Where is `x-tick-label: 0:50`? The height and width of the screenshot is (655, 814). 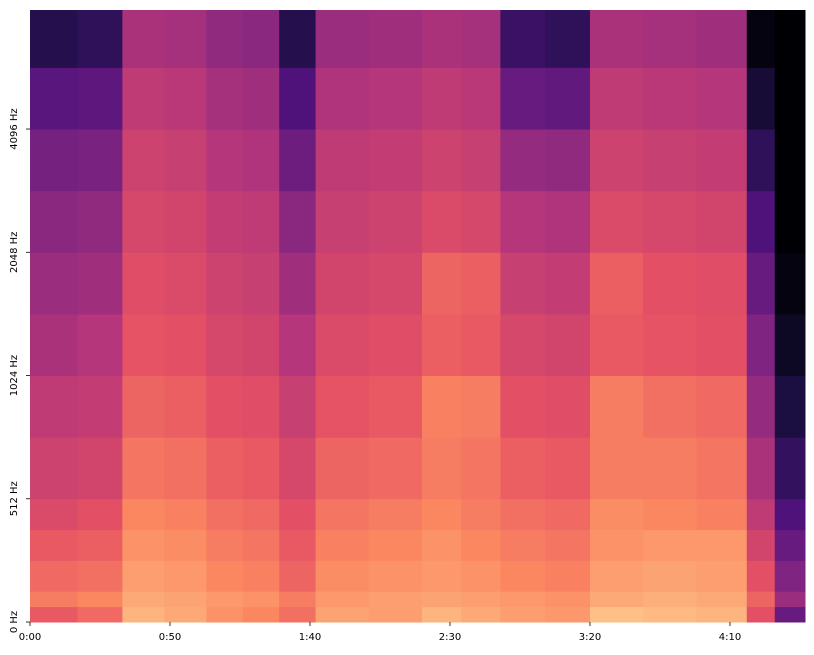 x-tick-label: 0:50 is located at coordinates (170, 637).